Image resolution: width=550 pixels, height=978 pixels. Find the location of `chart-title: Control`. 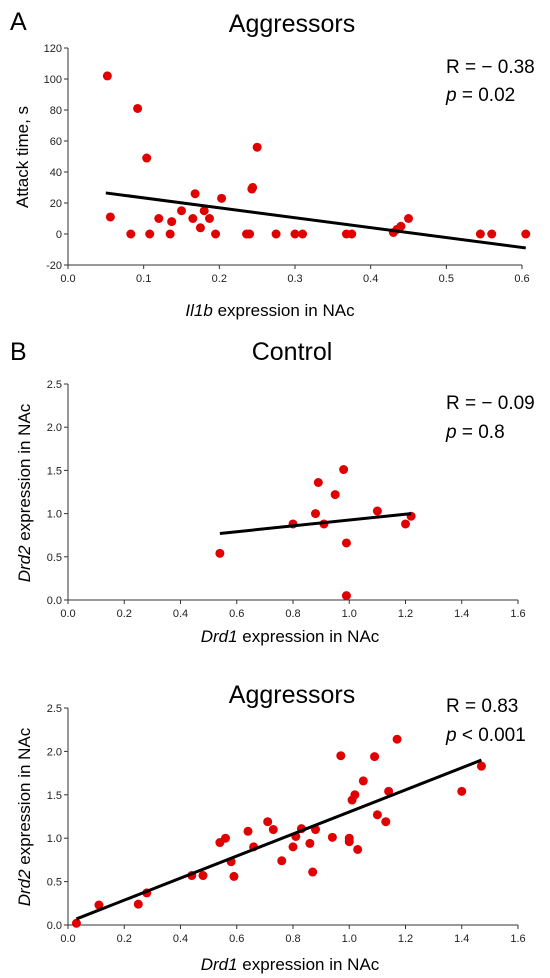

chart-title: Control is located at coordinates (292, 352).